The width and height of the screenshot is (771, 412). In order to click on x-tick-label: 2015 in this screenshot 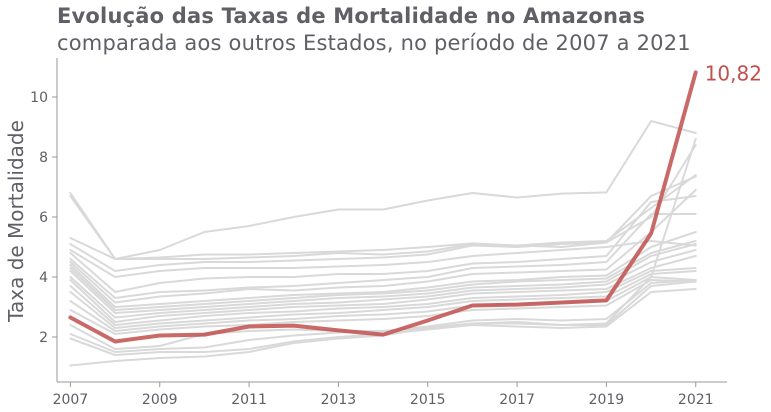, I will do `click(428, 400)`.